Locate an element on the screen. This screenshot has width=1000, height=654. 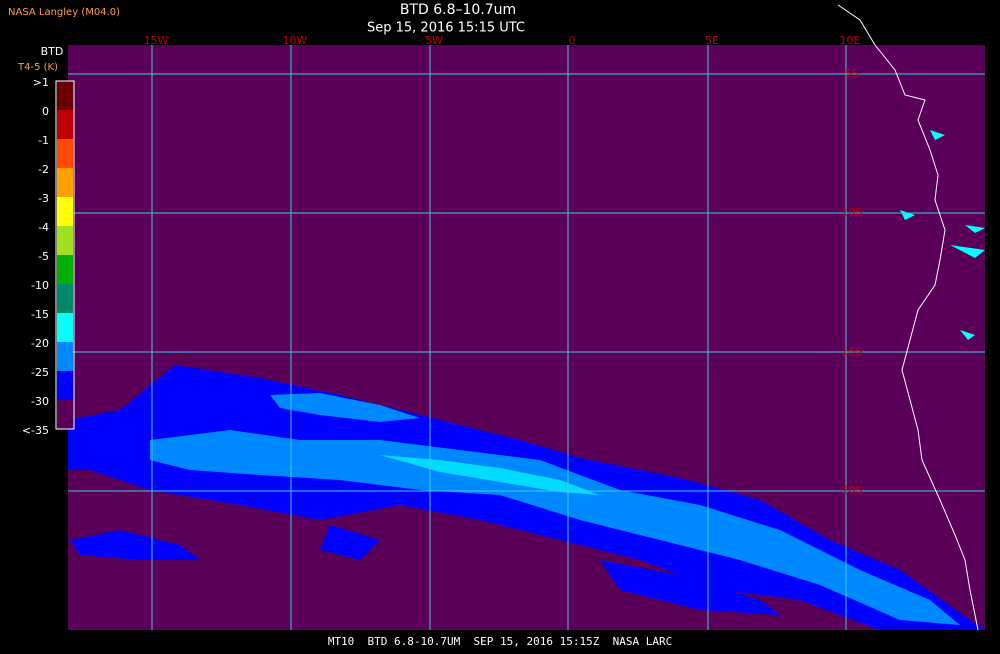
longitude-label: 10E is located at coordinates (850, 40).